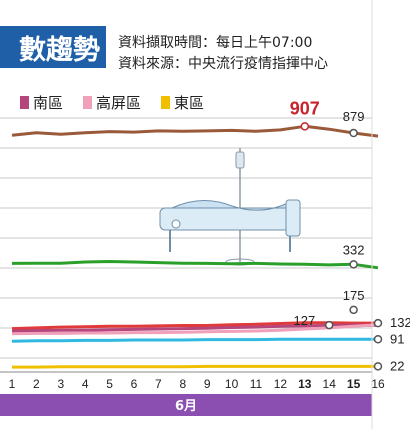  Describe the element at coordinates (166, 102) in the screenshot. I see `legend-swatch-east` at that location.